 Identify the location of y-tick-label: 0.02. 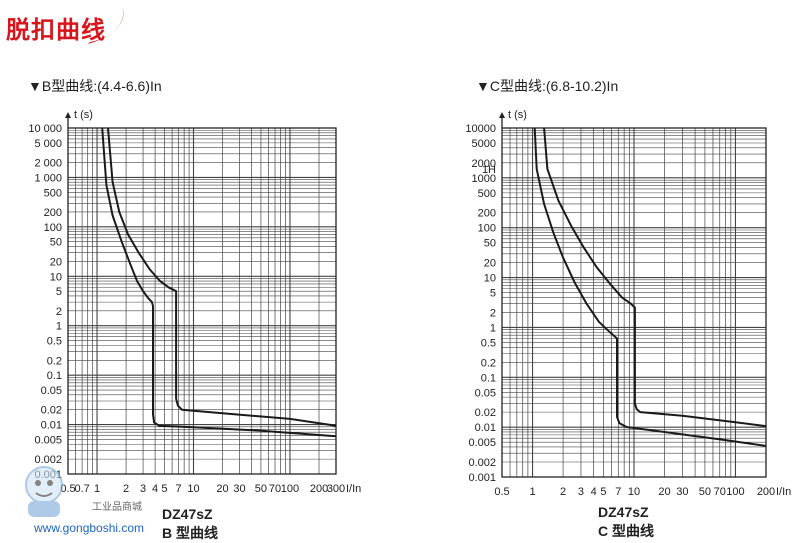
(485, 413).